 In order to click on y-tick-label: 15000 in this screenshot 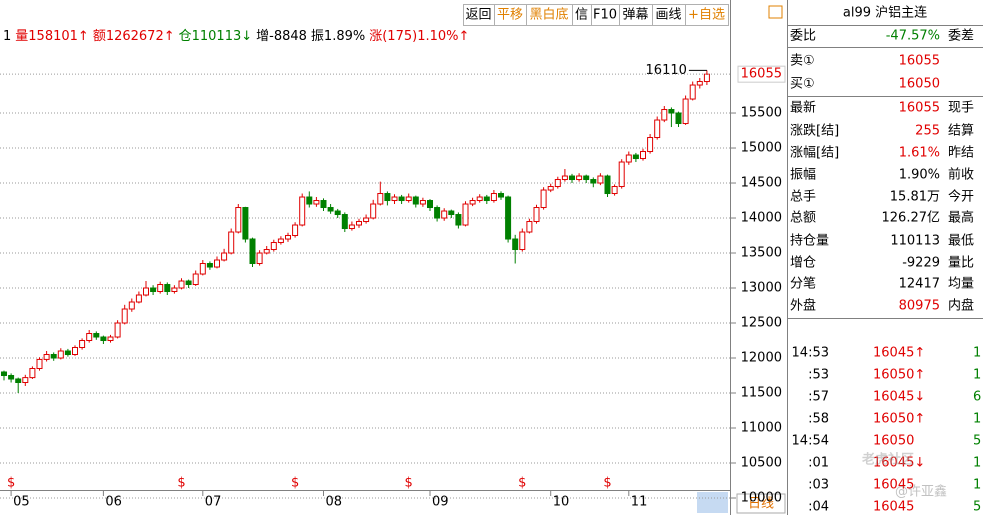, I will do `click(761, 148)`.